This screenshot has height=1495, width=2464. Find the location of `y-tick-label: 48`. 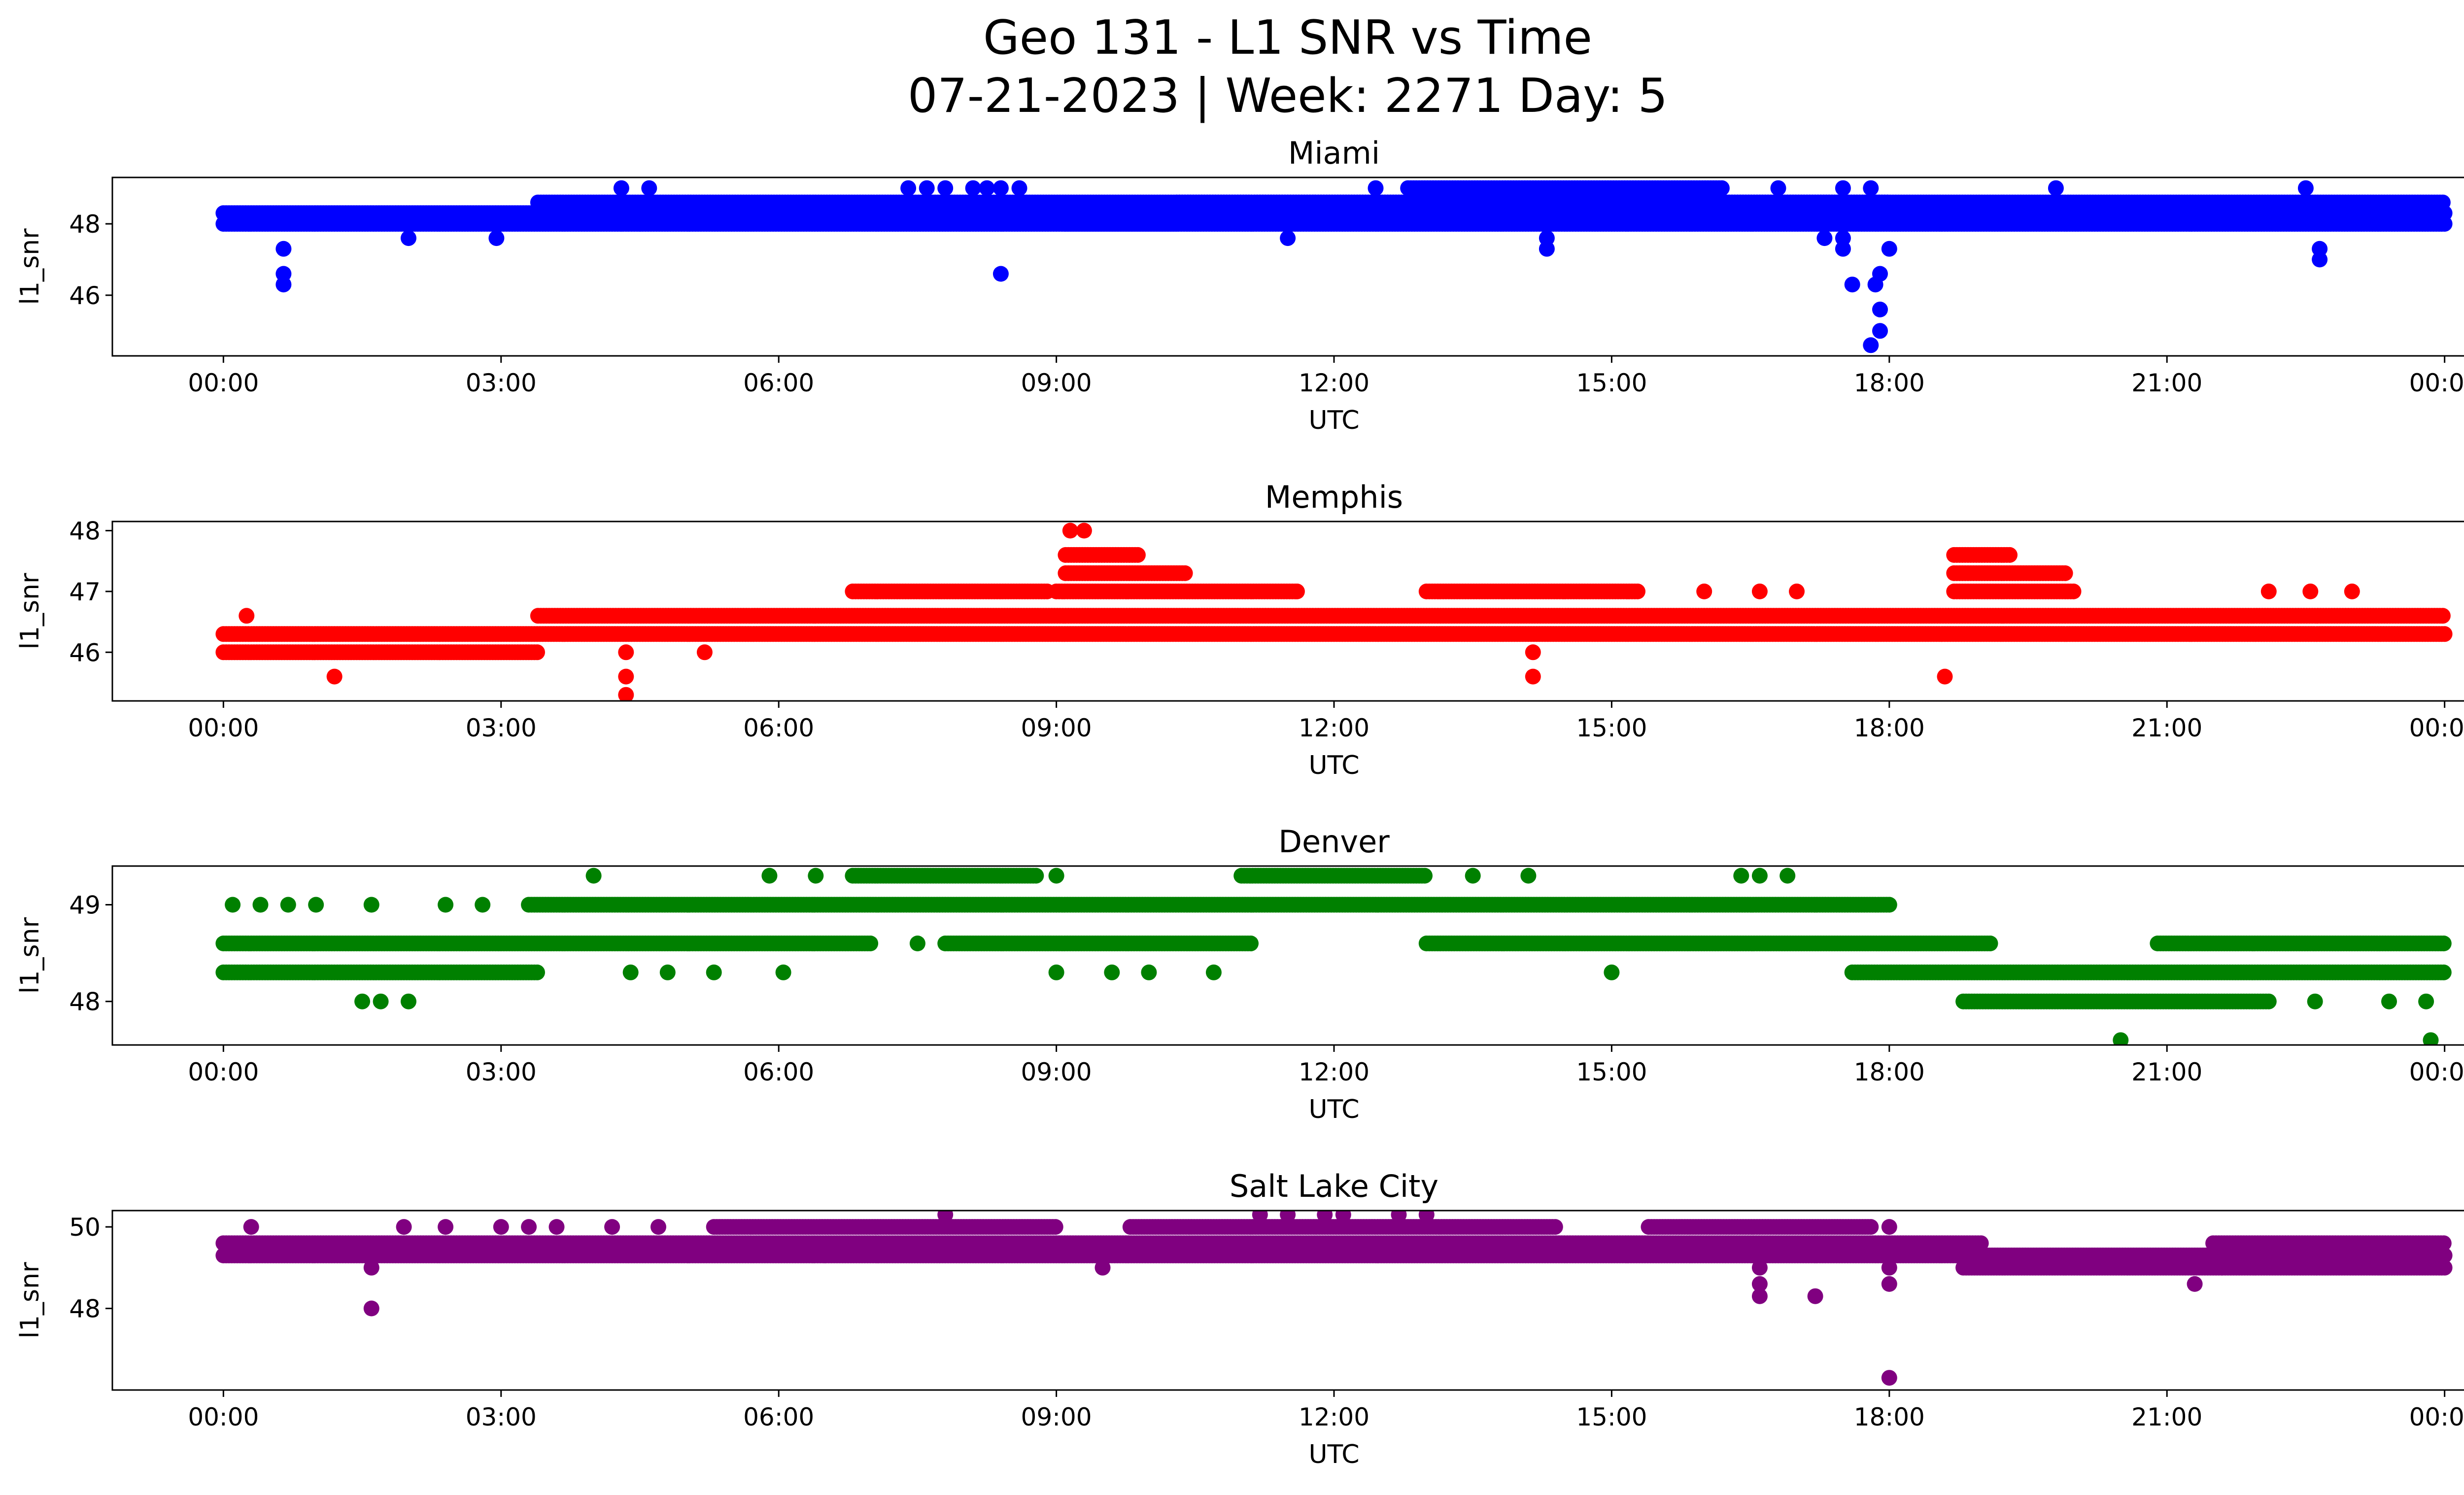

y-tick-label: 48 is located at coordinates (85, 531).